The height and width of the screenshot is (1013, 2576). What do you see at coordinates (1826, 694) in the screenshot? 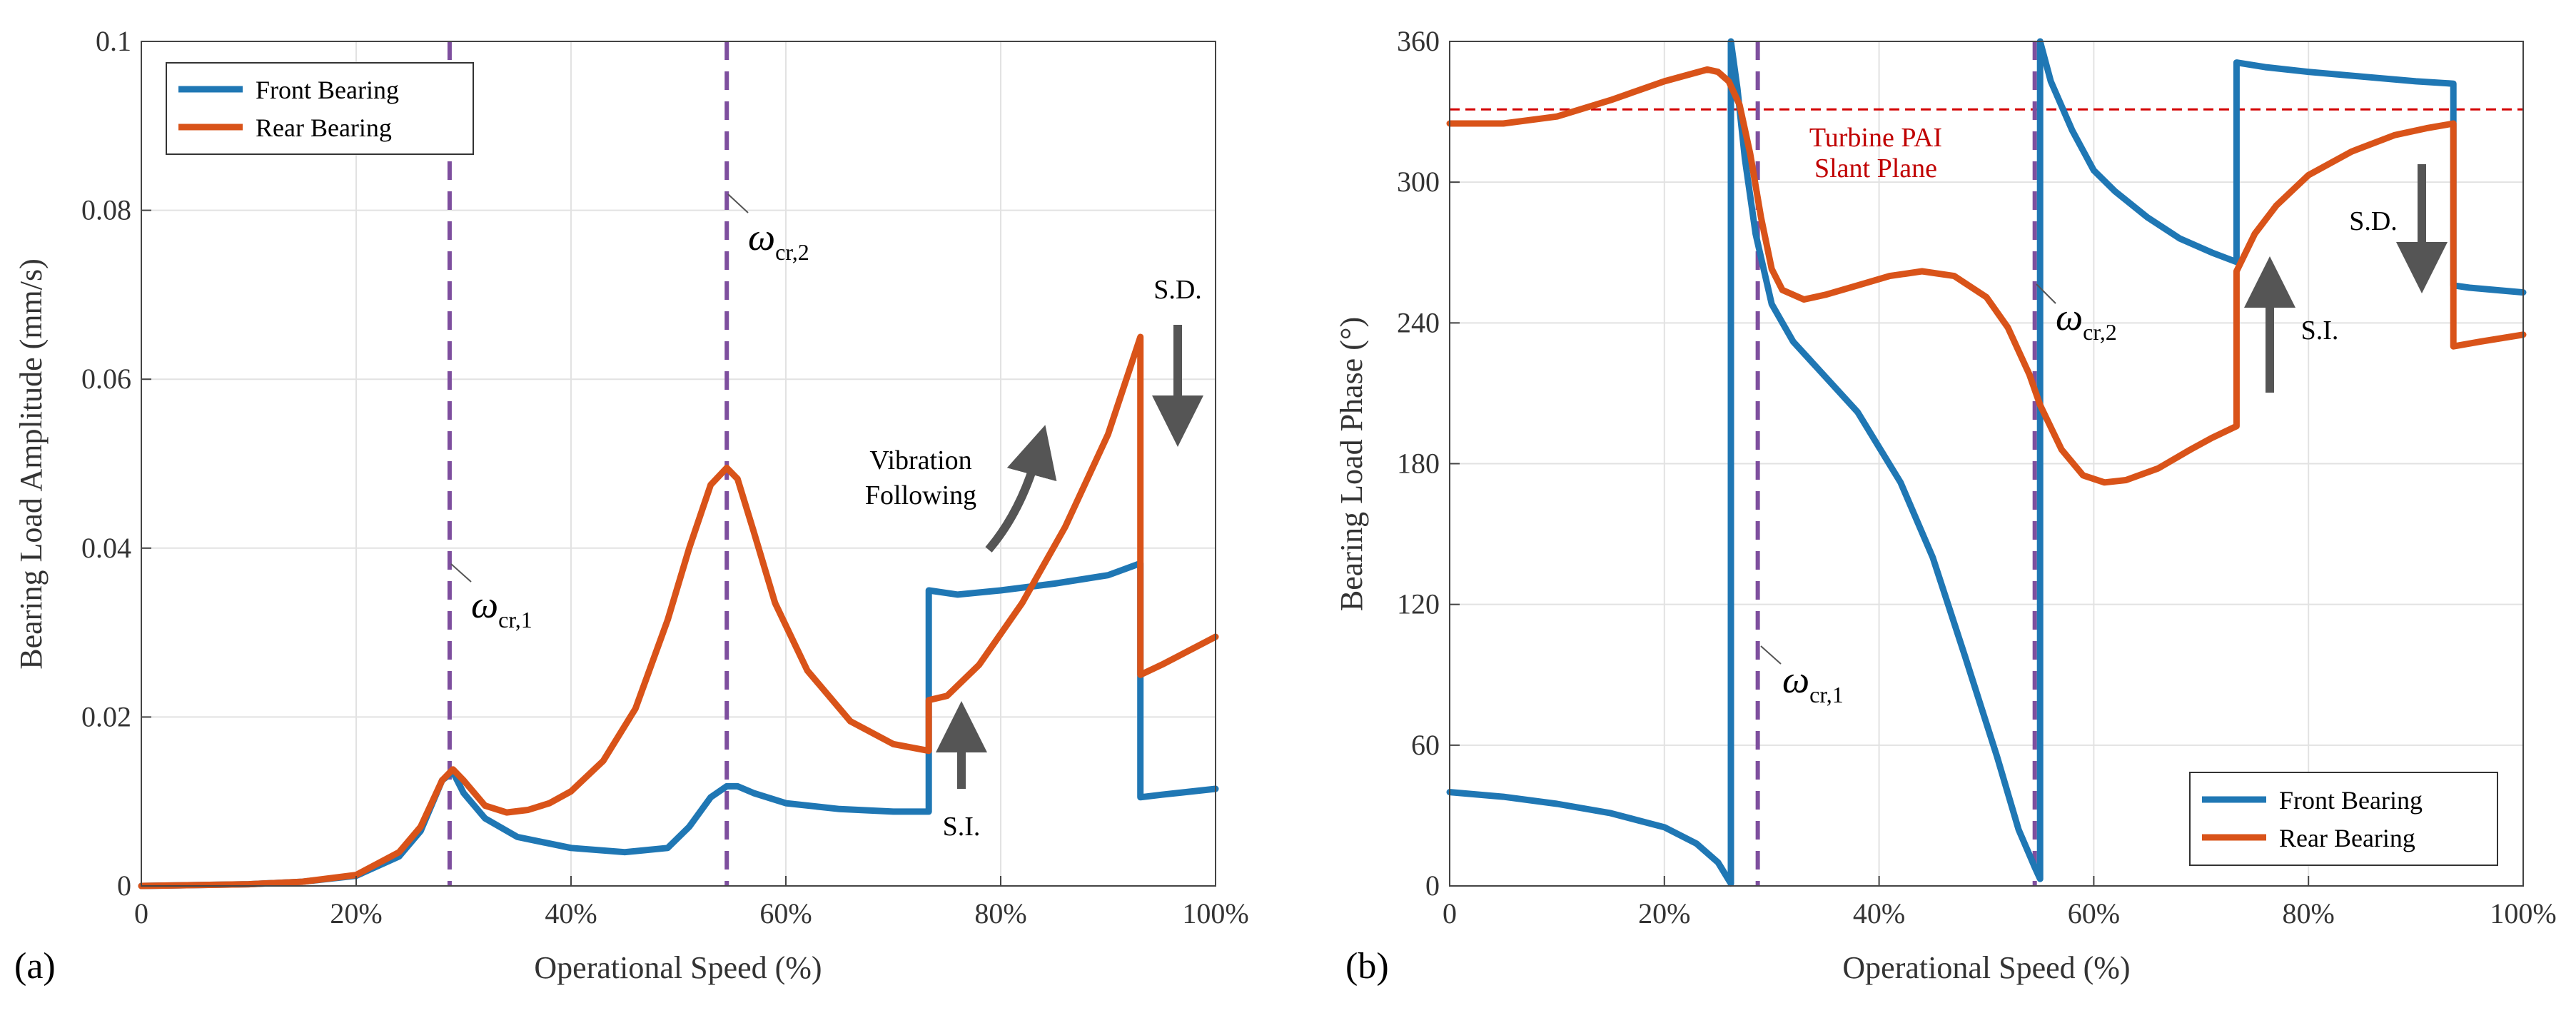
I see `omega-subscript-cr1-b: cr,1` at bounding box center [1826, 694].